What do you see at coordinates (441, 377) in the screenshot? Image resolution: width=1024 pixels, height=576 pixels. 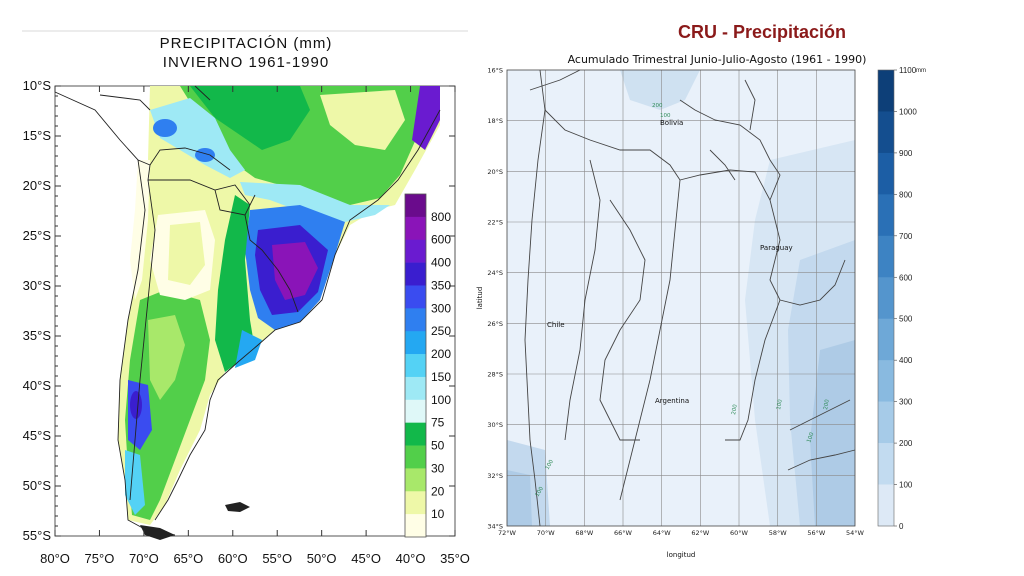 I see `colorbar-label: 150` at bounding box center [441, 377].